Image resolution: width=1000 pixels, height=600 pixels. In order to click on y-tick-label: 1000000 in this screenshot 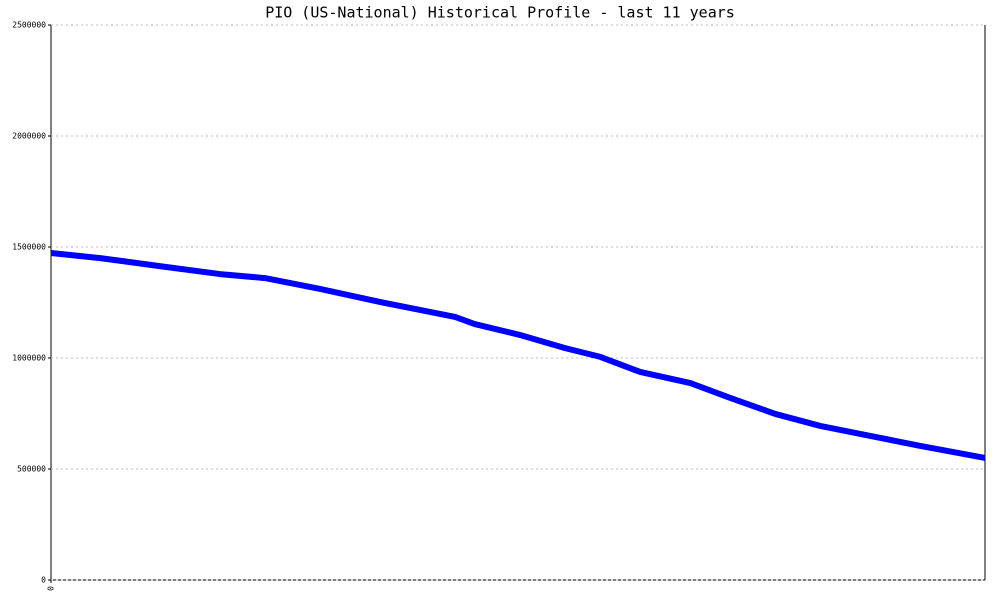, I will do `click(29, 358)`.